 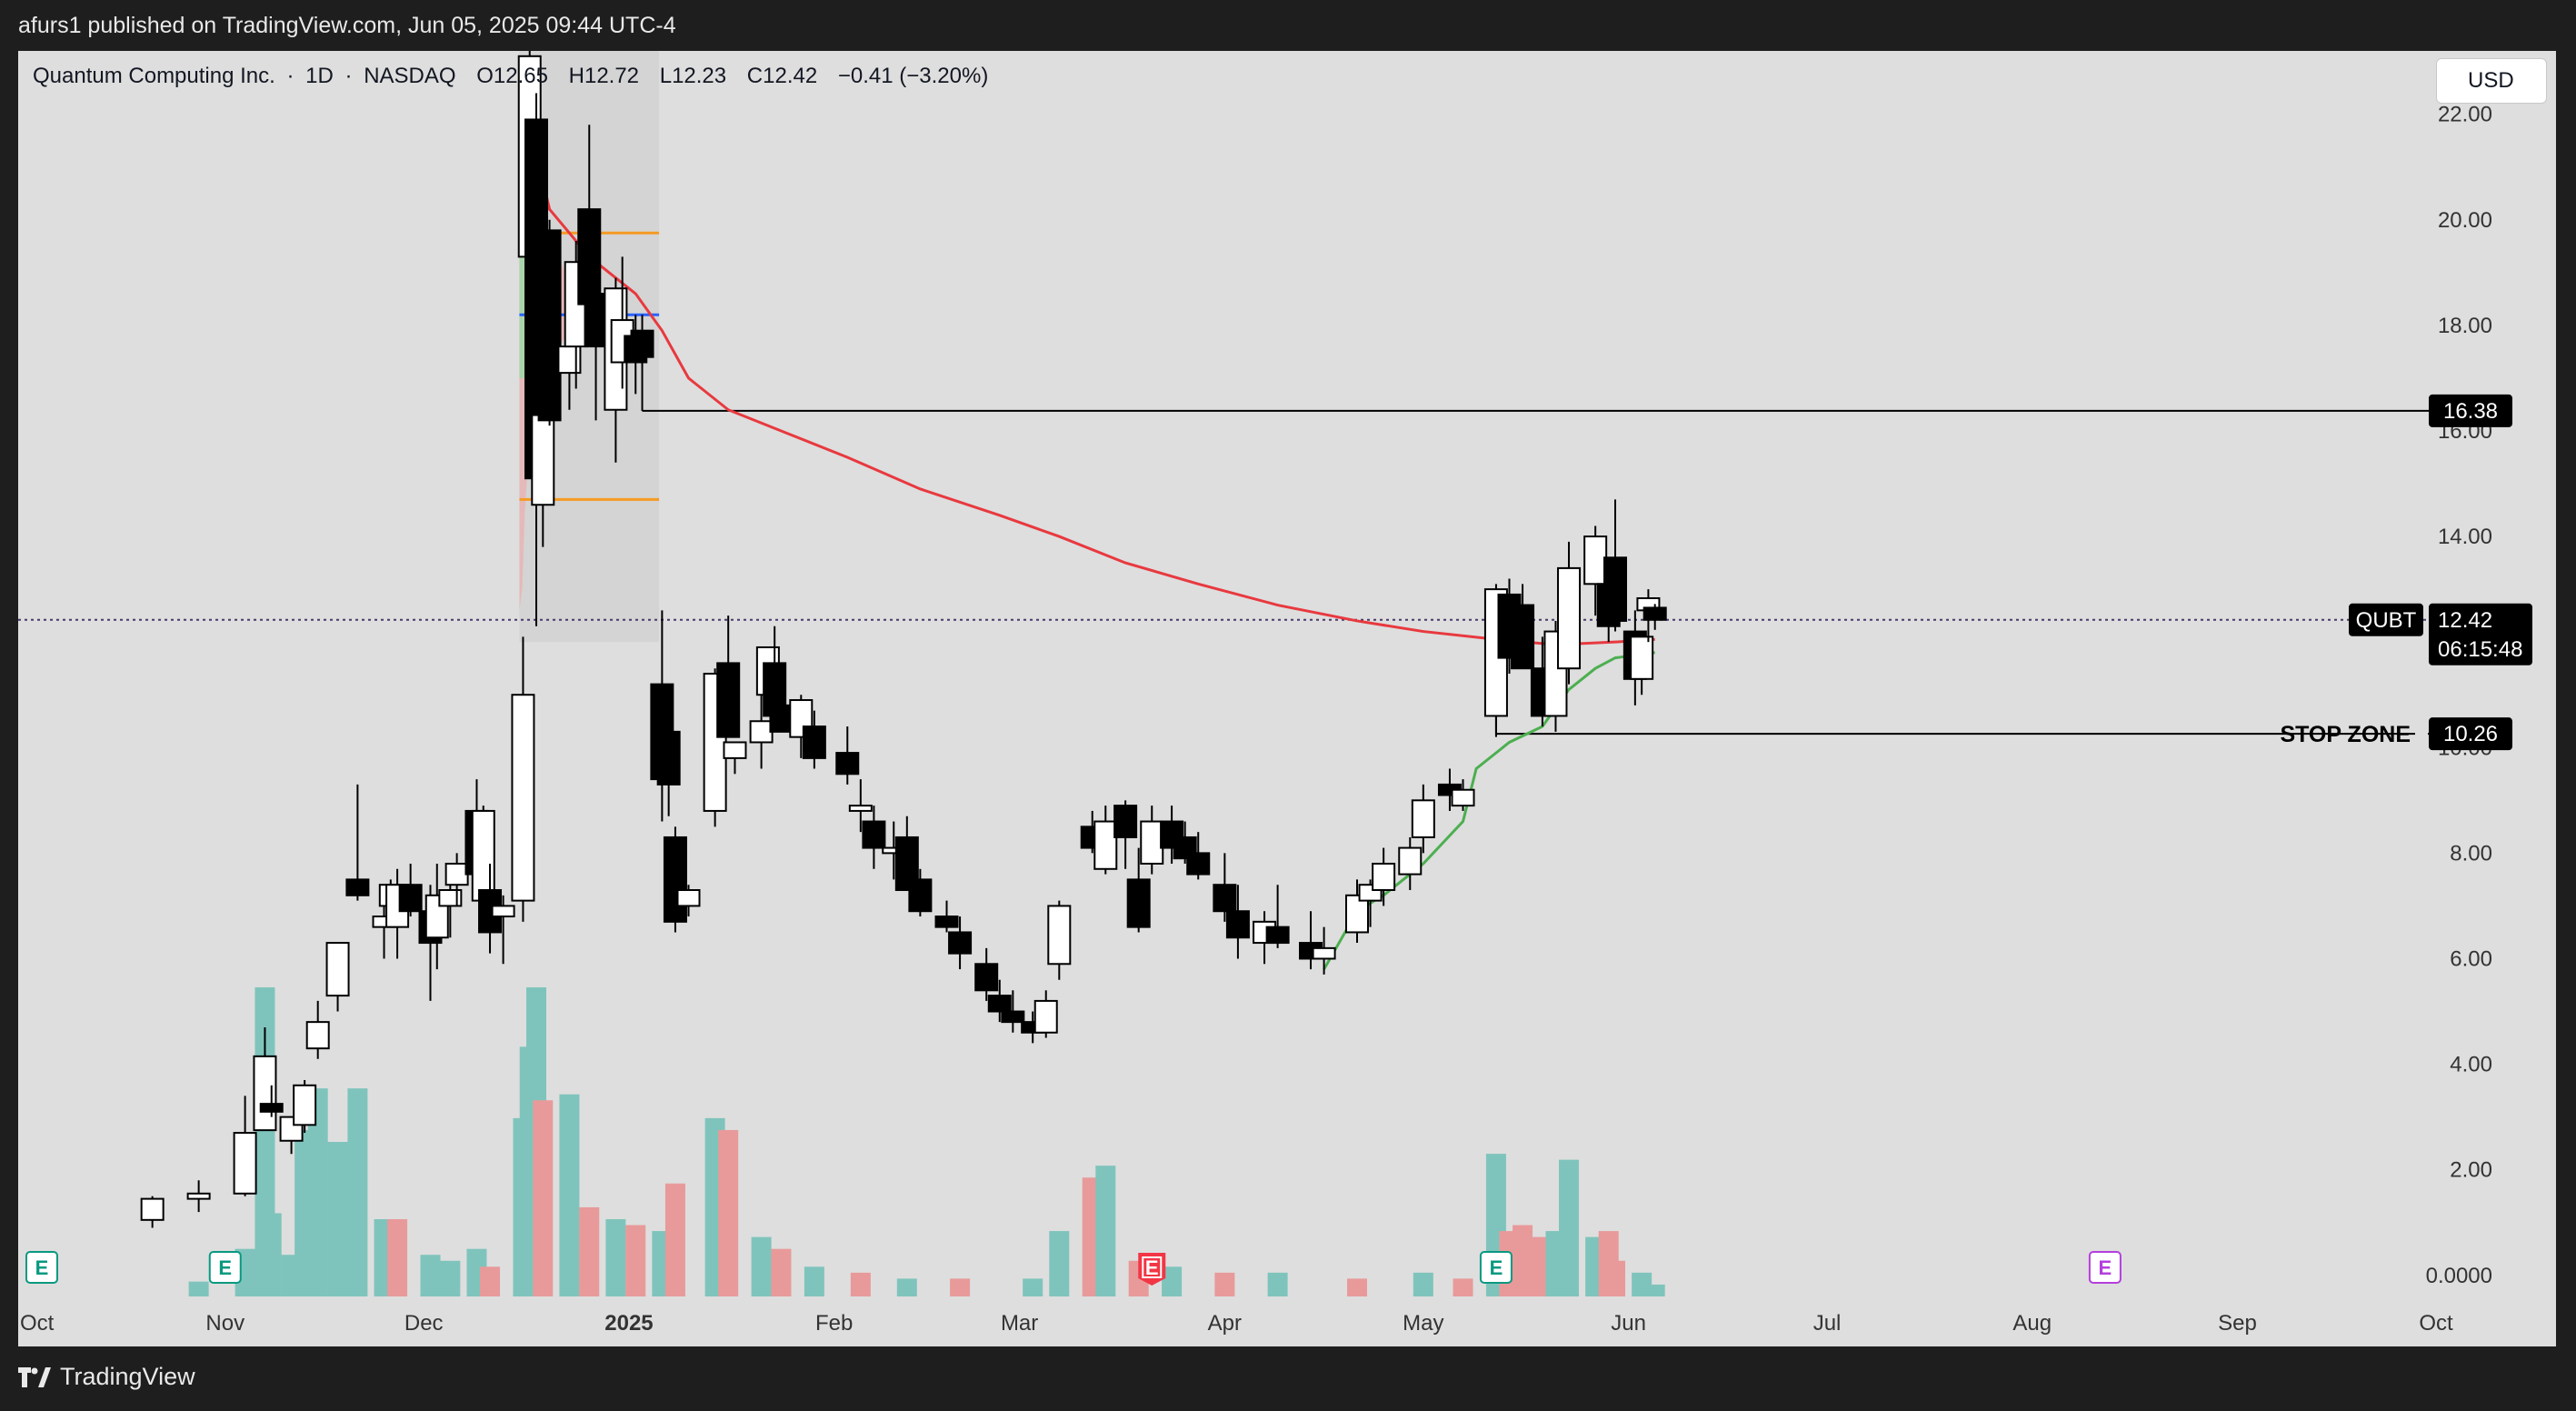 I want to click on earnings-marker: E, so click(x=2105, y=1267).